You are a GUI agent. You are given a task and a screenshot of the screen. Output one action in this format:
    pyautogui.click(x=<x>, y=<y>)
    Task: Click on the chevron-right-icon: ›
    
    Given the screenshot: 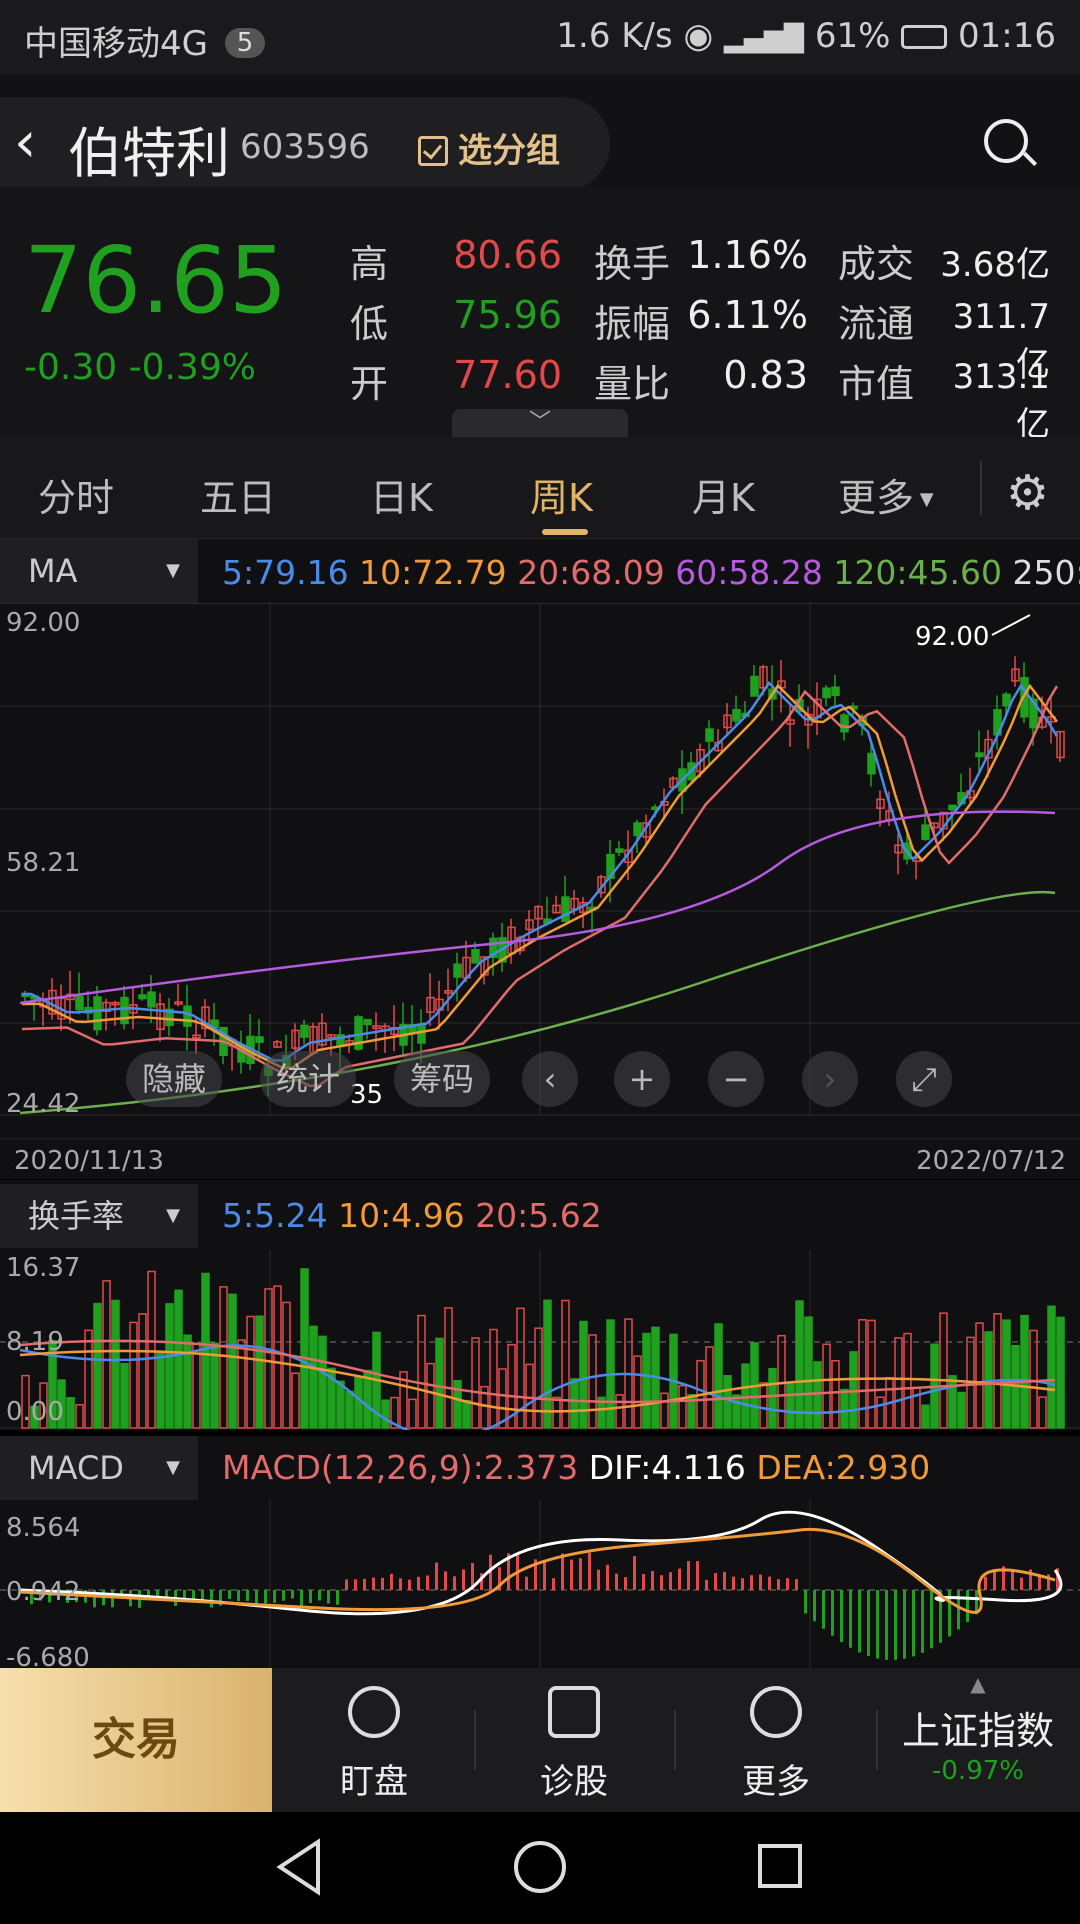 What is the action you would take?
    pyautogui.click(x=830, y=1079)
    